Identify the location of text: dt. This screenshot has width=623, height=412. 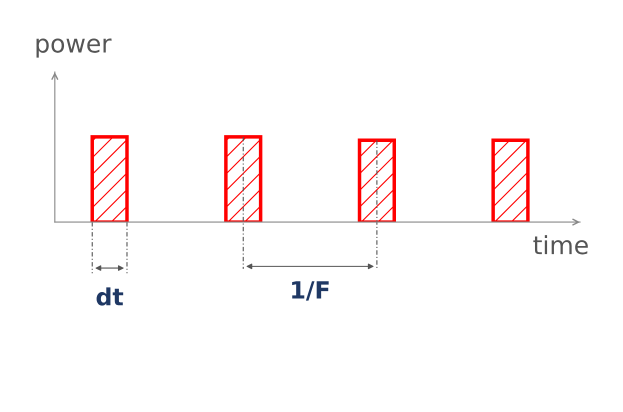
(110, 296).